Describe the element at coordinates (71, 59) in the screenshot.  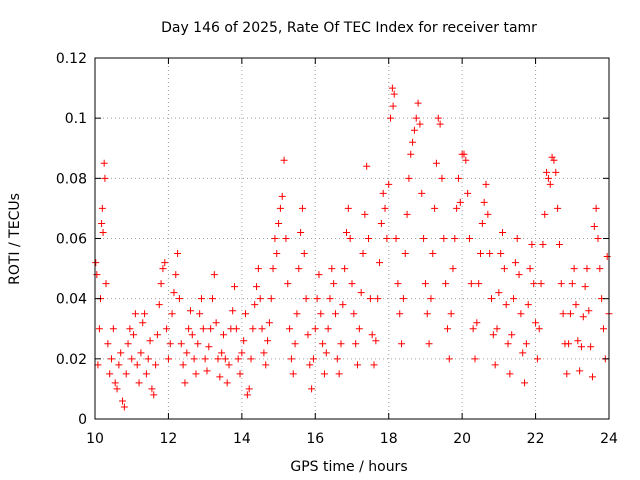
I see `y-tick-label: 0.12` at that location.